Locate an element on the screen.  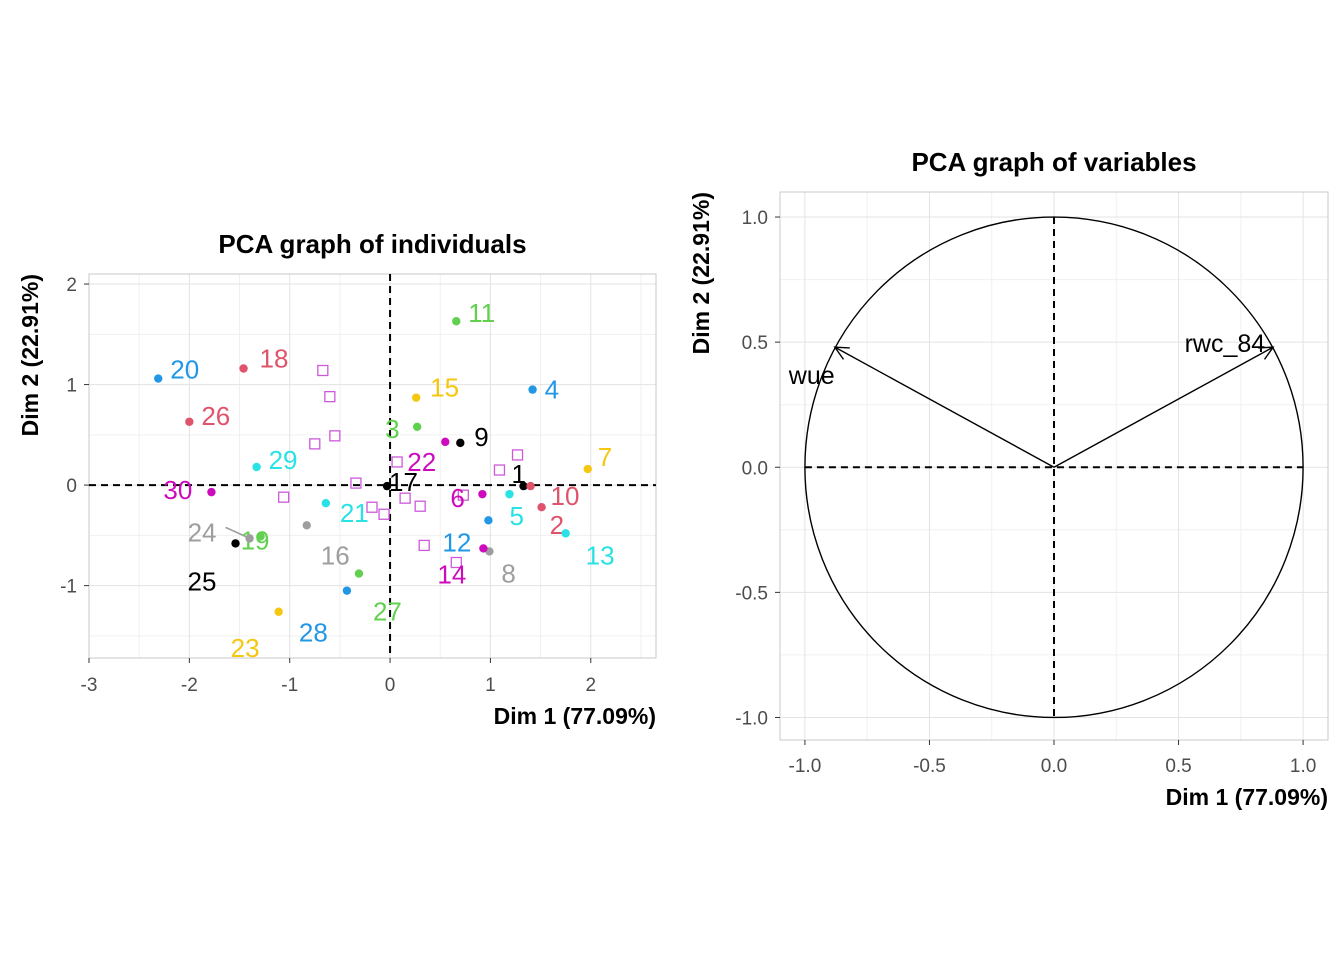
individual-label-4: 4 is located at coordinates (552, 390).